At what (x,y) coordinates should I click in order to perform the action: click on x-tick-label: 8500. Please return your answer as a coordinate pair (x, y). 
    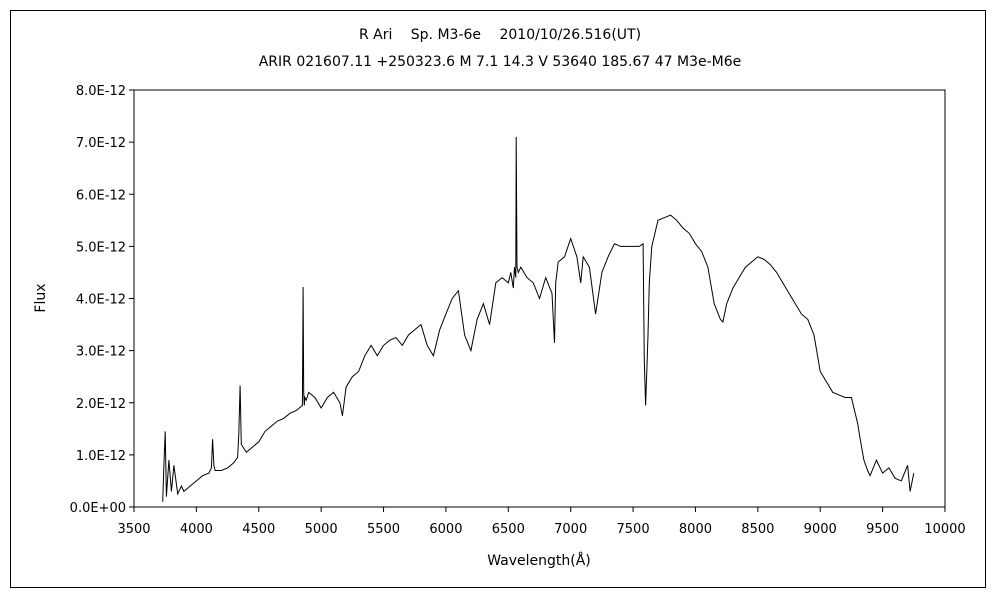
    Looking at the image, I should click on (757, 529).